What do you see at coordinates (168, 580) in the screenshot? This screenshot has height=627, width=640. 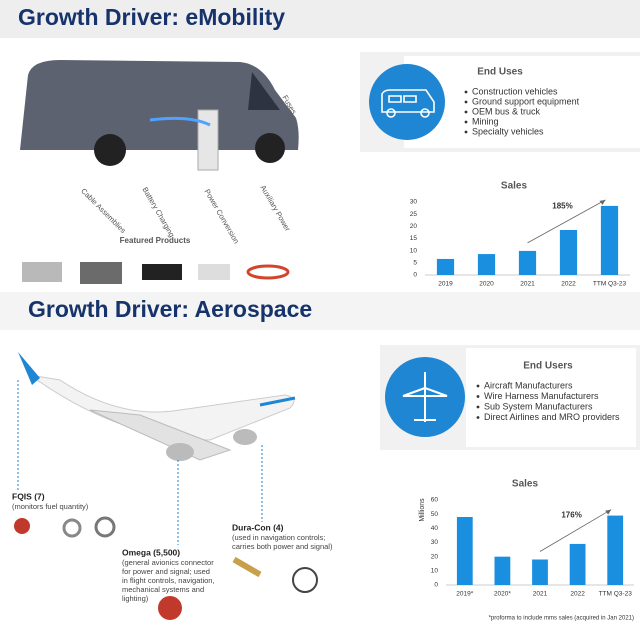 I see `product-desc: in flight controls, navigation,` at bounding box center [168, 580].